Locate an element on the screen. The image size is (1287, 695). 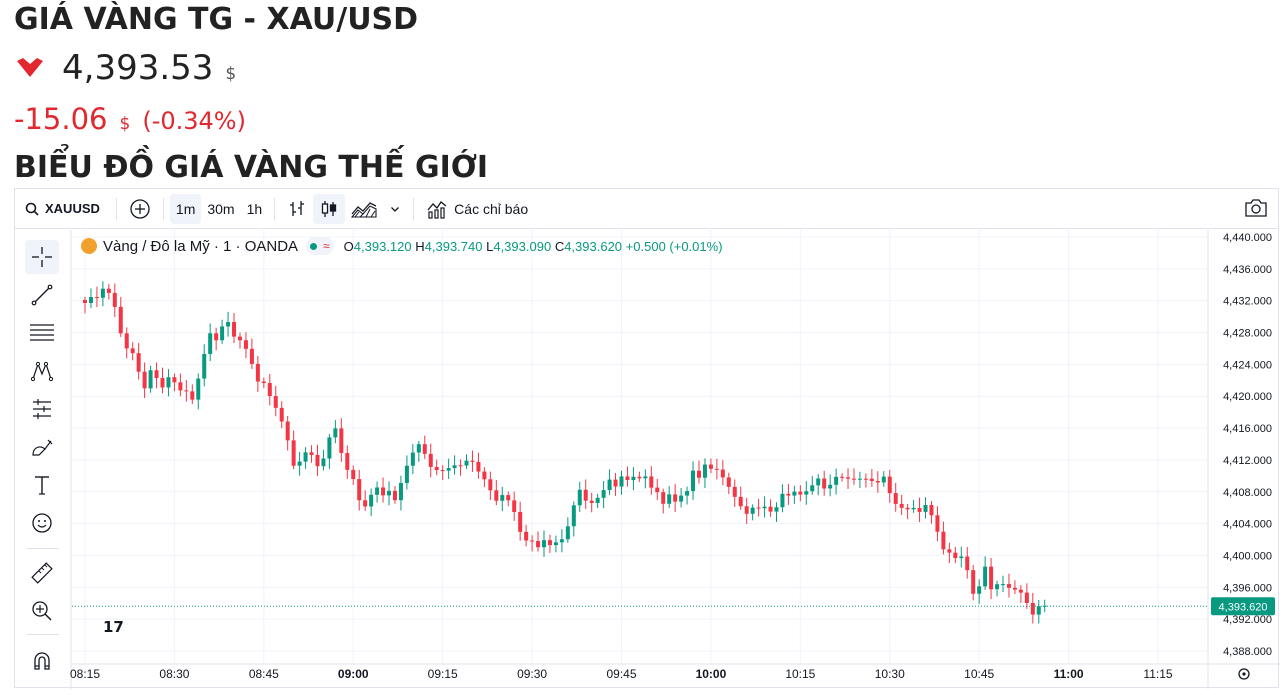
tools-divider is located at coordinates (43, 634).